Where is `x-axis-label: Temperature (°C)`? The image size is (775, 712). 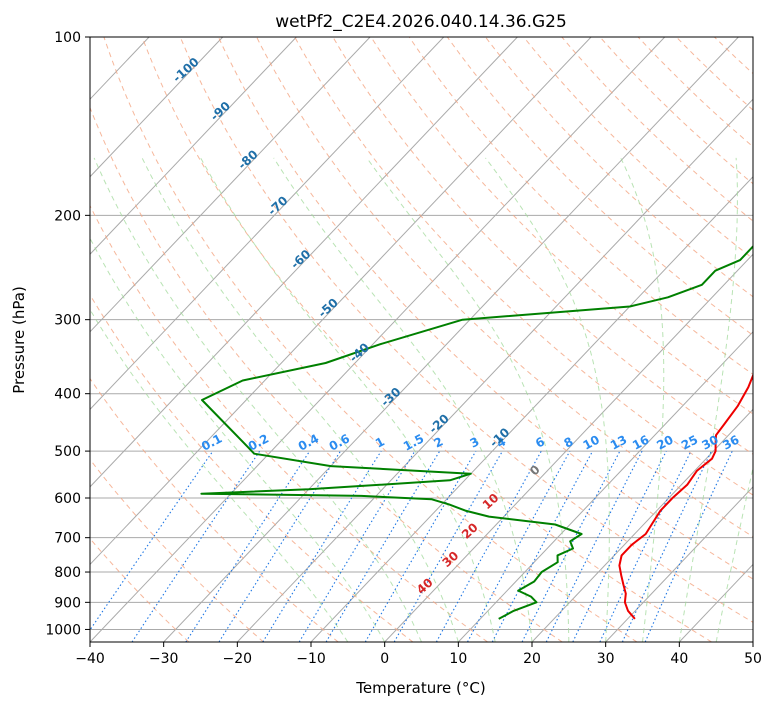
x-axis-label: Temperature (°C) is located at coordinates (420, 688).